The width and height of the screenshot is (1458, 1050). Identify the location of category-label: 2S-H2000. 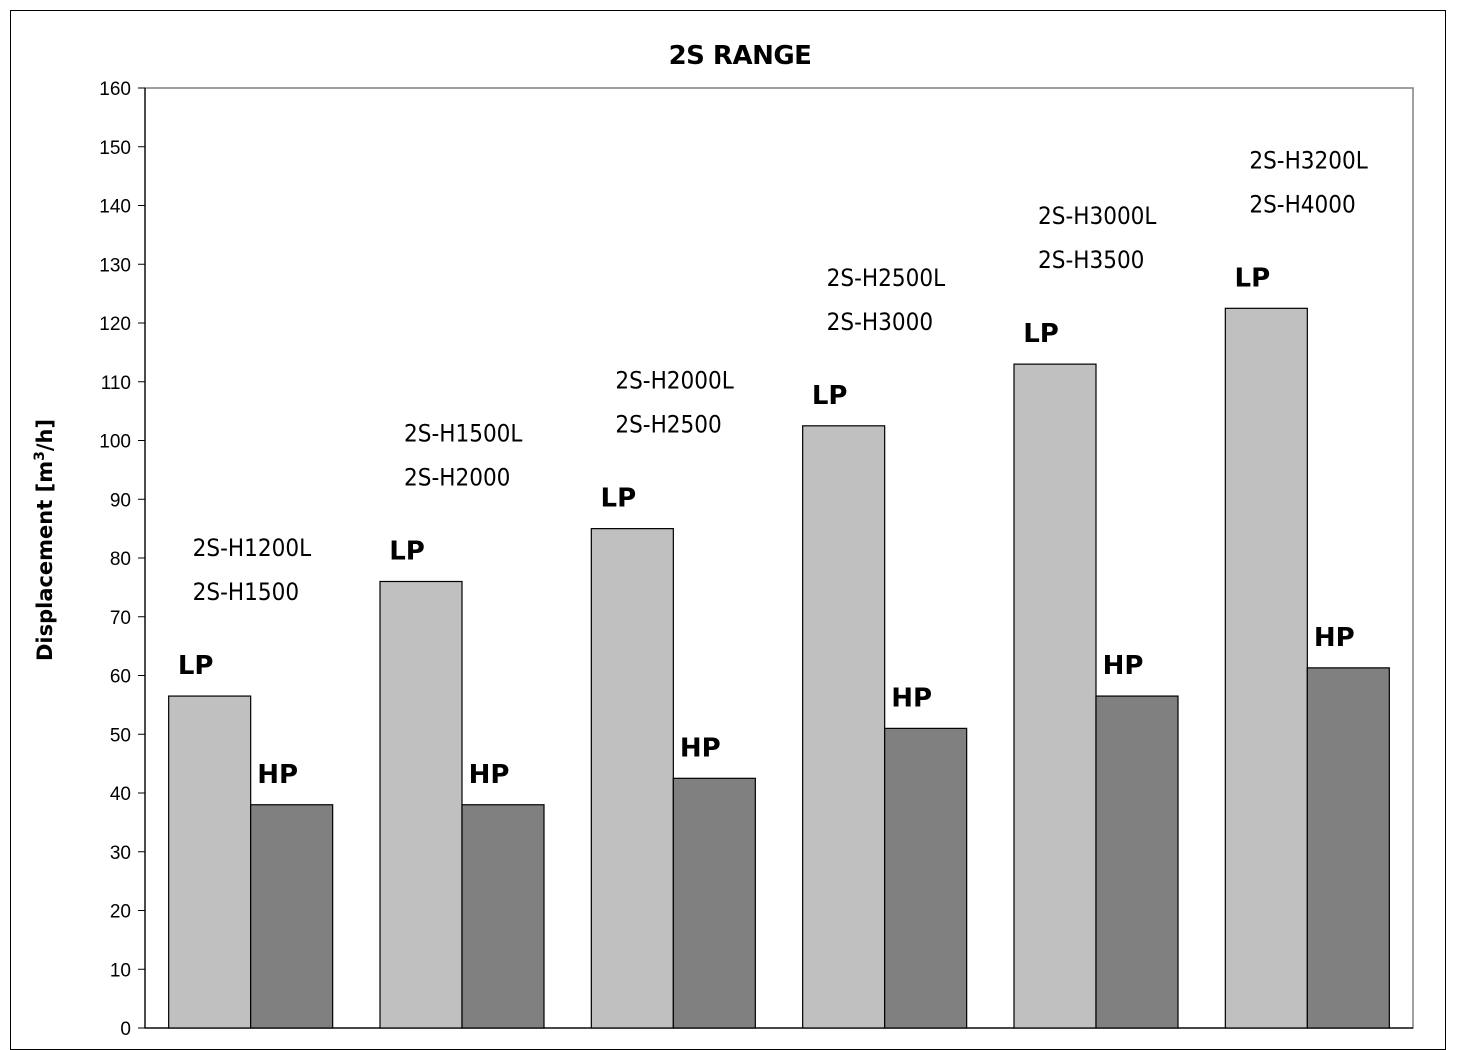
(457, 478).